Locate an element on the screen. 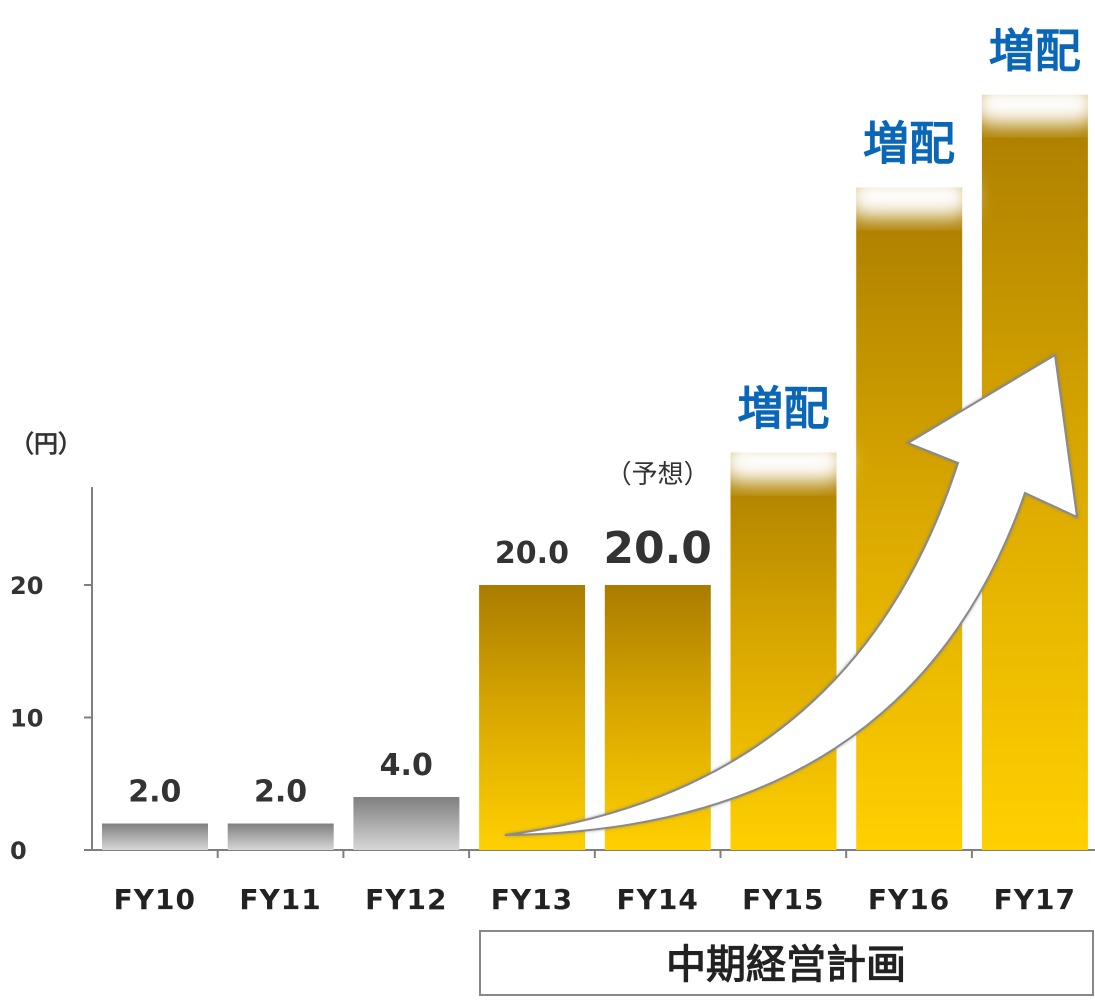 This screenshot has width=1095, height=1000. bar-fy11 is located at coordinates (280, 836).